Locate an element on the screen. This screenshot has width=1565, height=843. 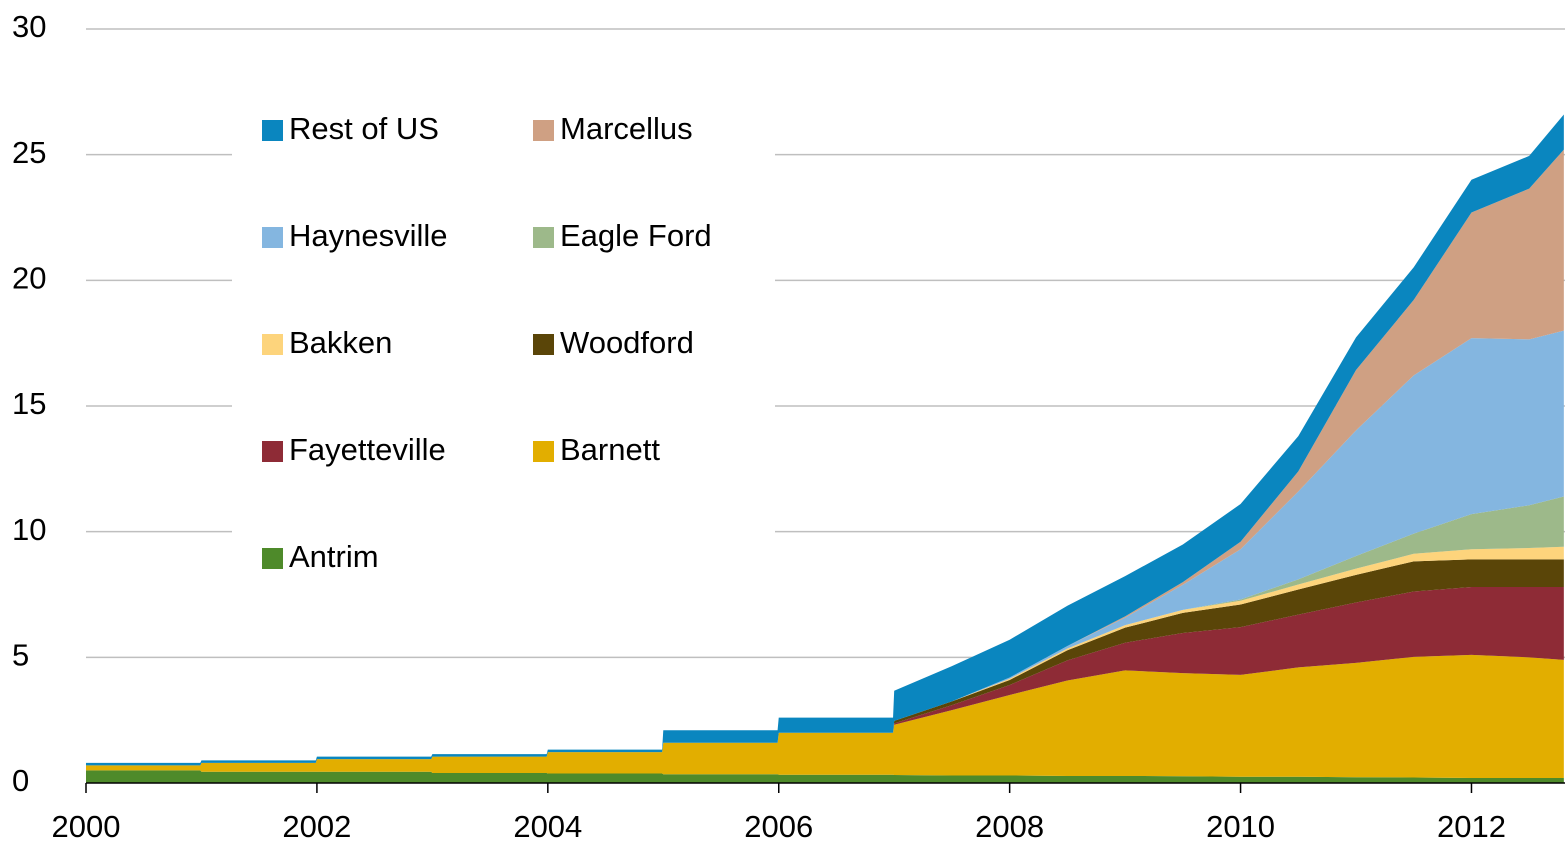
y-tick-label: 20 is located at coordinates (29, 278).